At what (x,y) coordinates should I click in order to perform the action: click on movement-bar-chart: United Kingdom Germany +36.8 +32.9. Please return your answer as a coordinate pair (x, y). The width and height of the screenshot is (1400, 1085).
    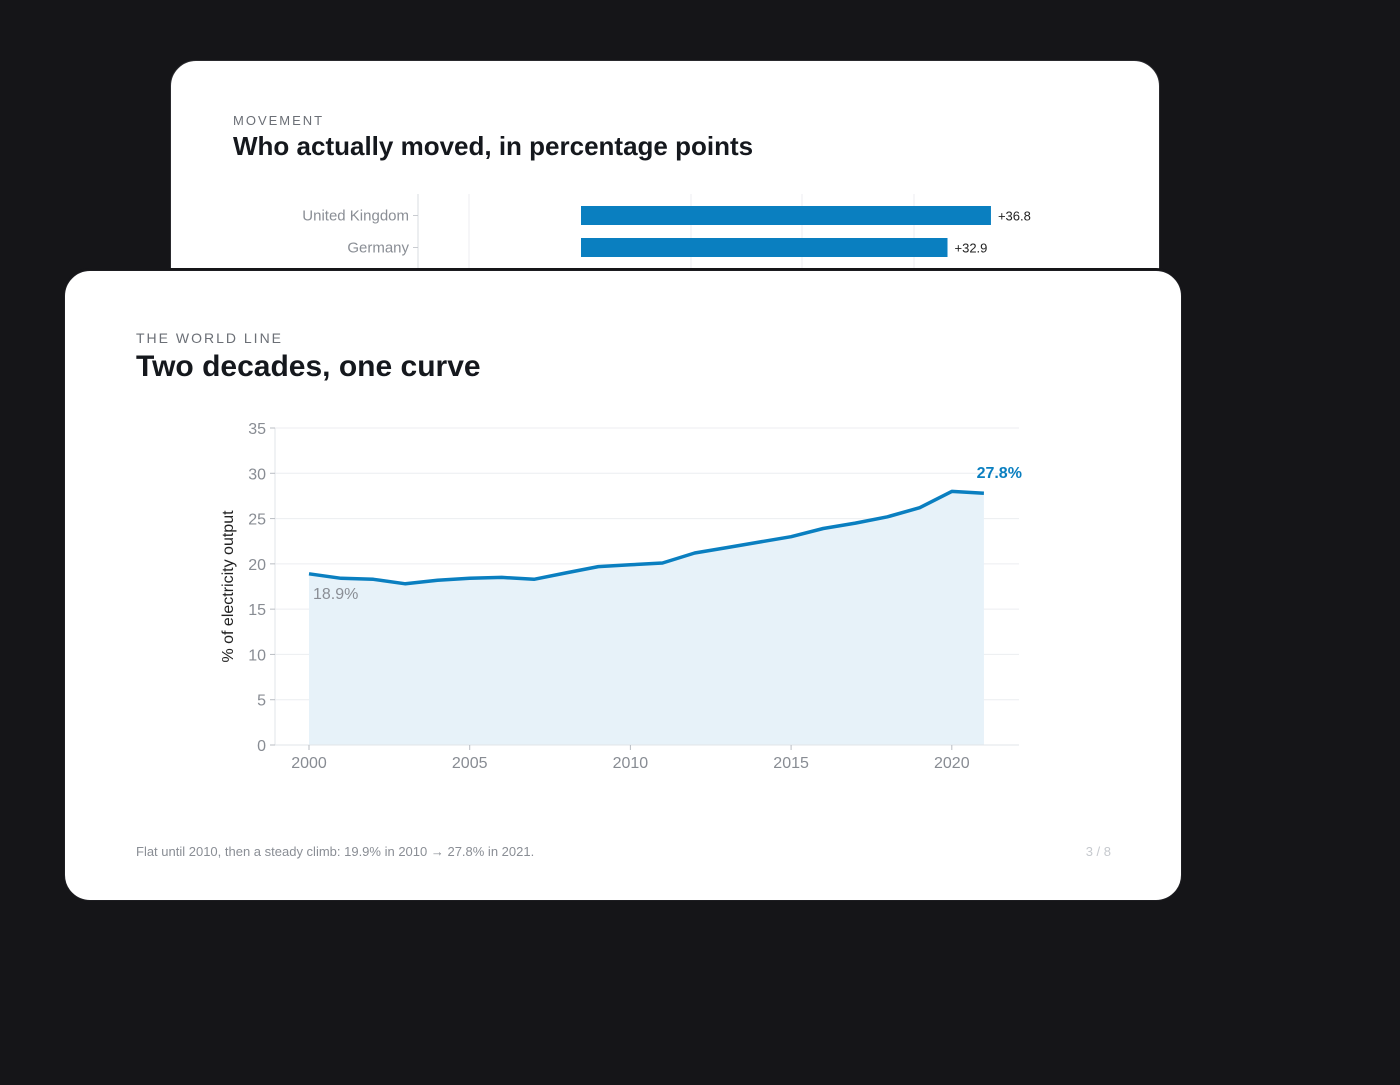
    Looking at the image, I should click on (666, 261).